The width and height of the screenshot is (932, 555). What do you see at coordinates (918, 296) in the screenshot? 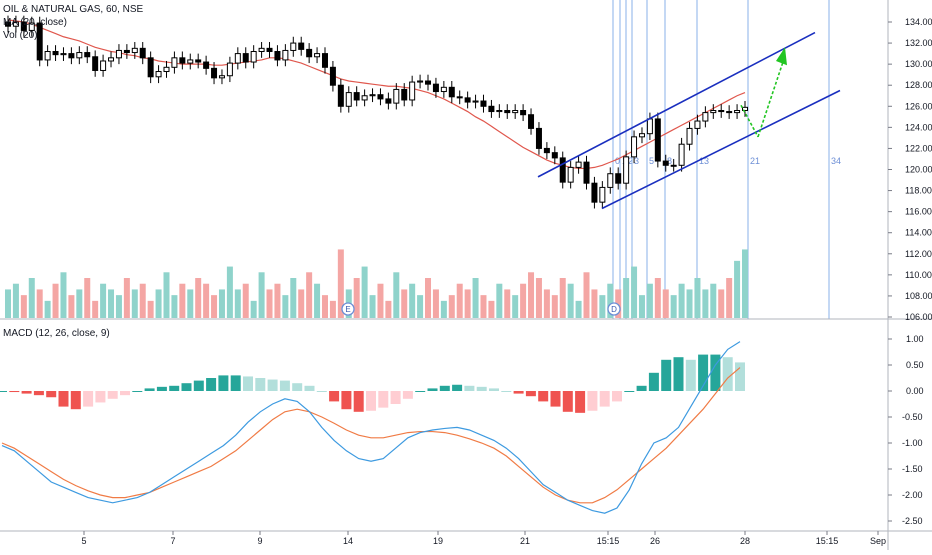
I see `price-tick-label: 108.00` at bounding box center [918, 296].